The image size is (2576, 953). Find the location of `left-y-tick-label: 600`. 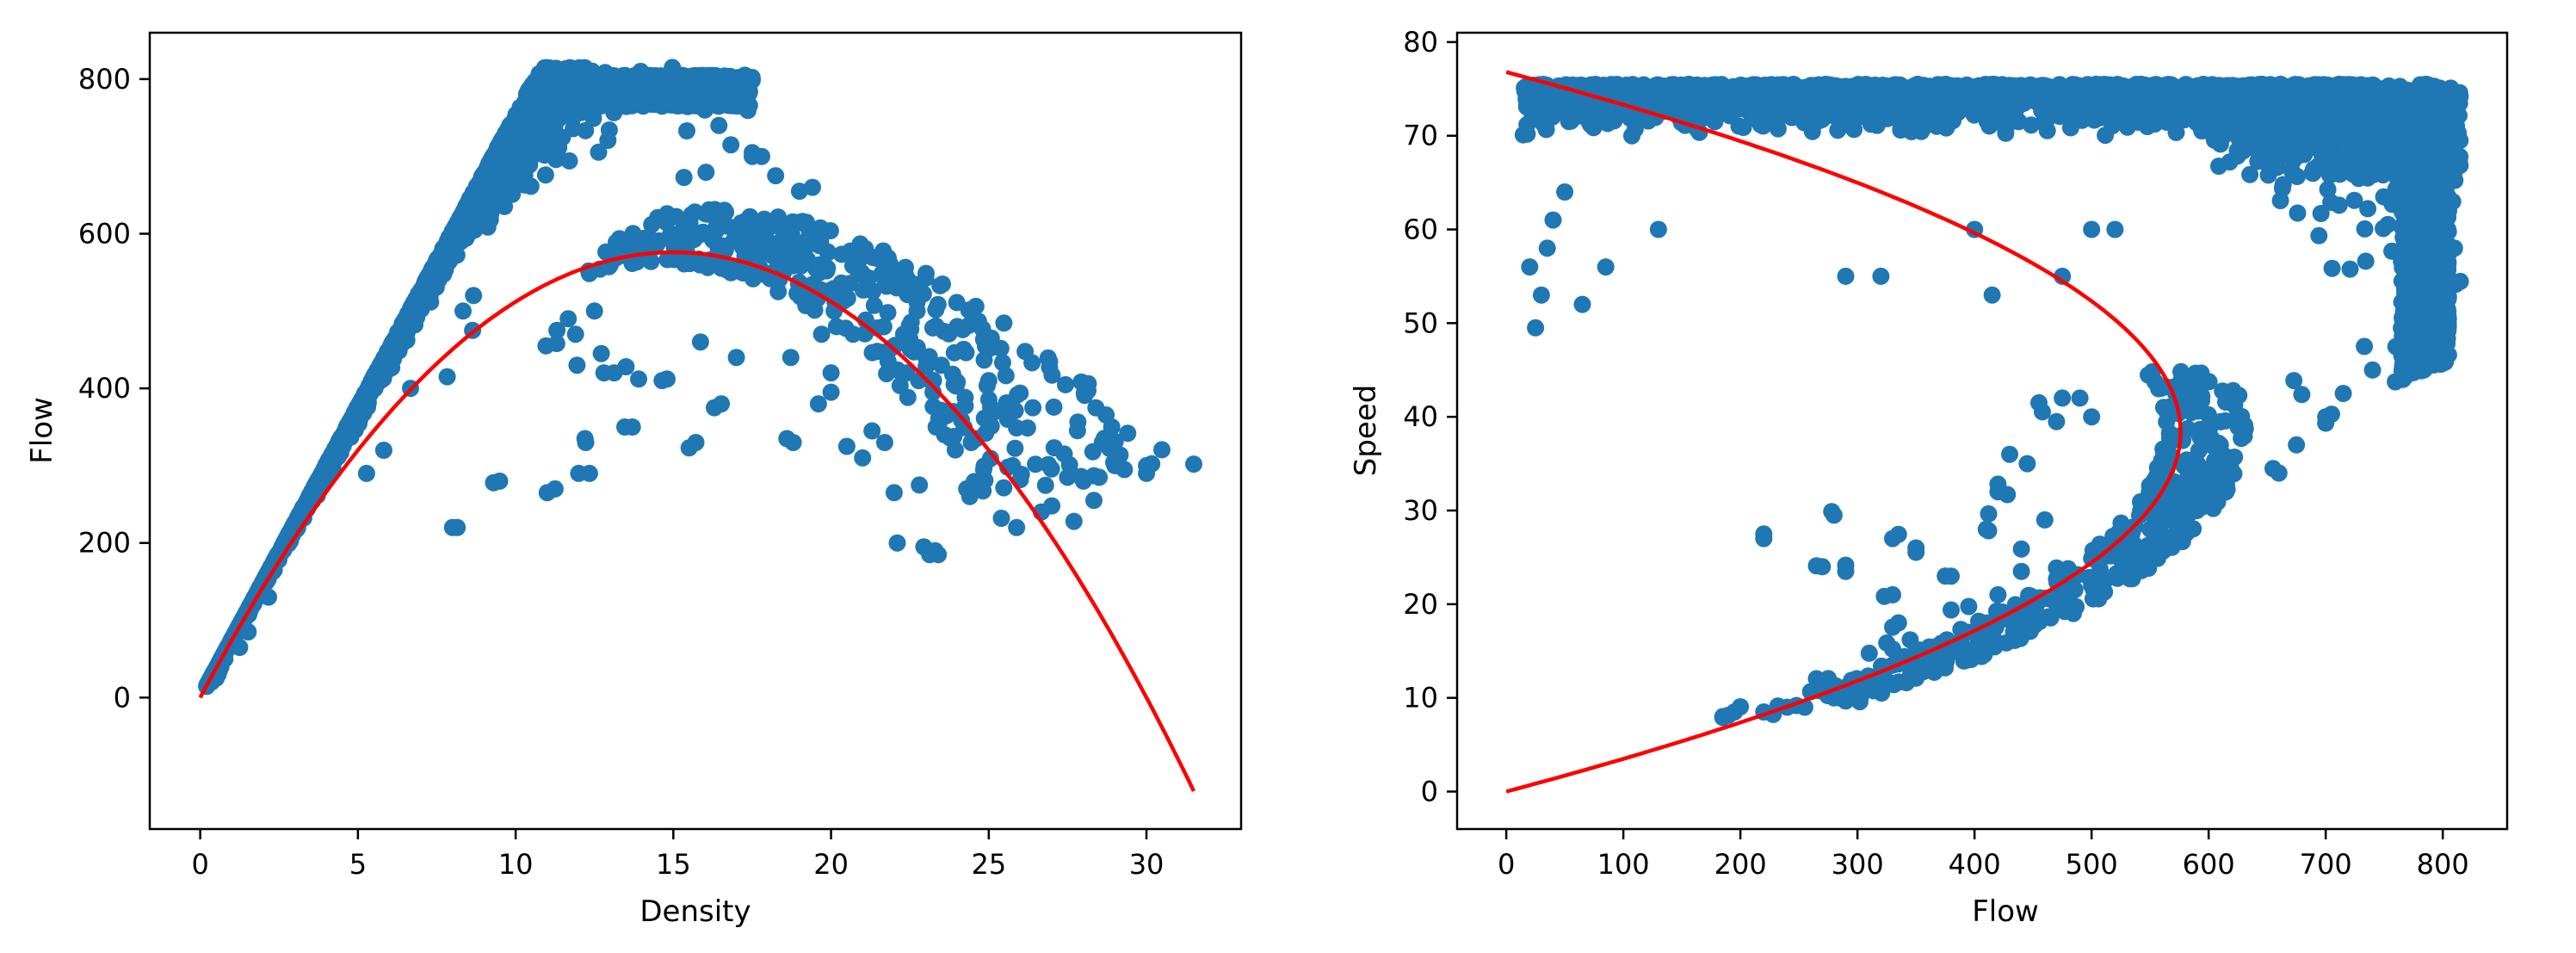

left-y-tick-label: 600 is located at coordinates (104, 233).